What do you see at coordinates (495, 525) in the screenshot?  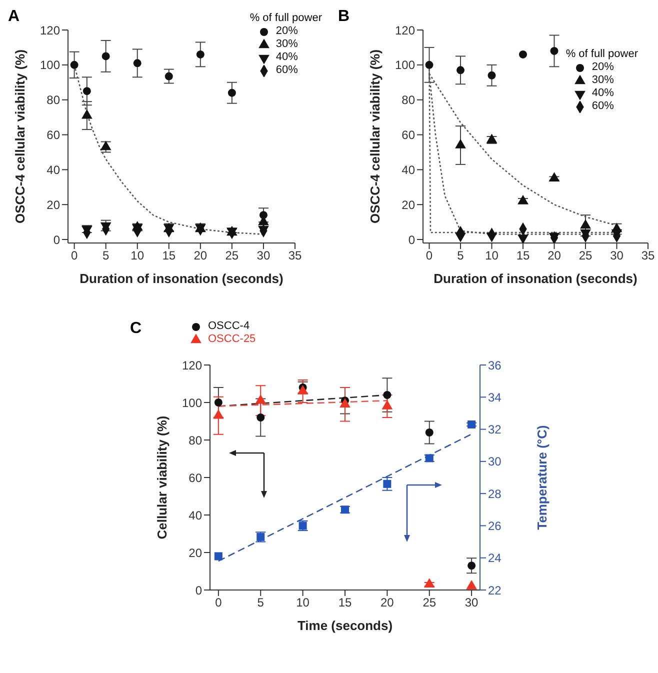 I see `y2-tick-label: 26` at bounding box center [495, 525].